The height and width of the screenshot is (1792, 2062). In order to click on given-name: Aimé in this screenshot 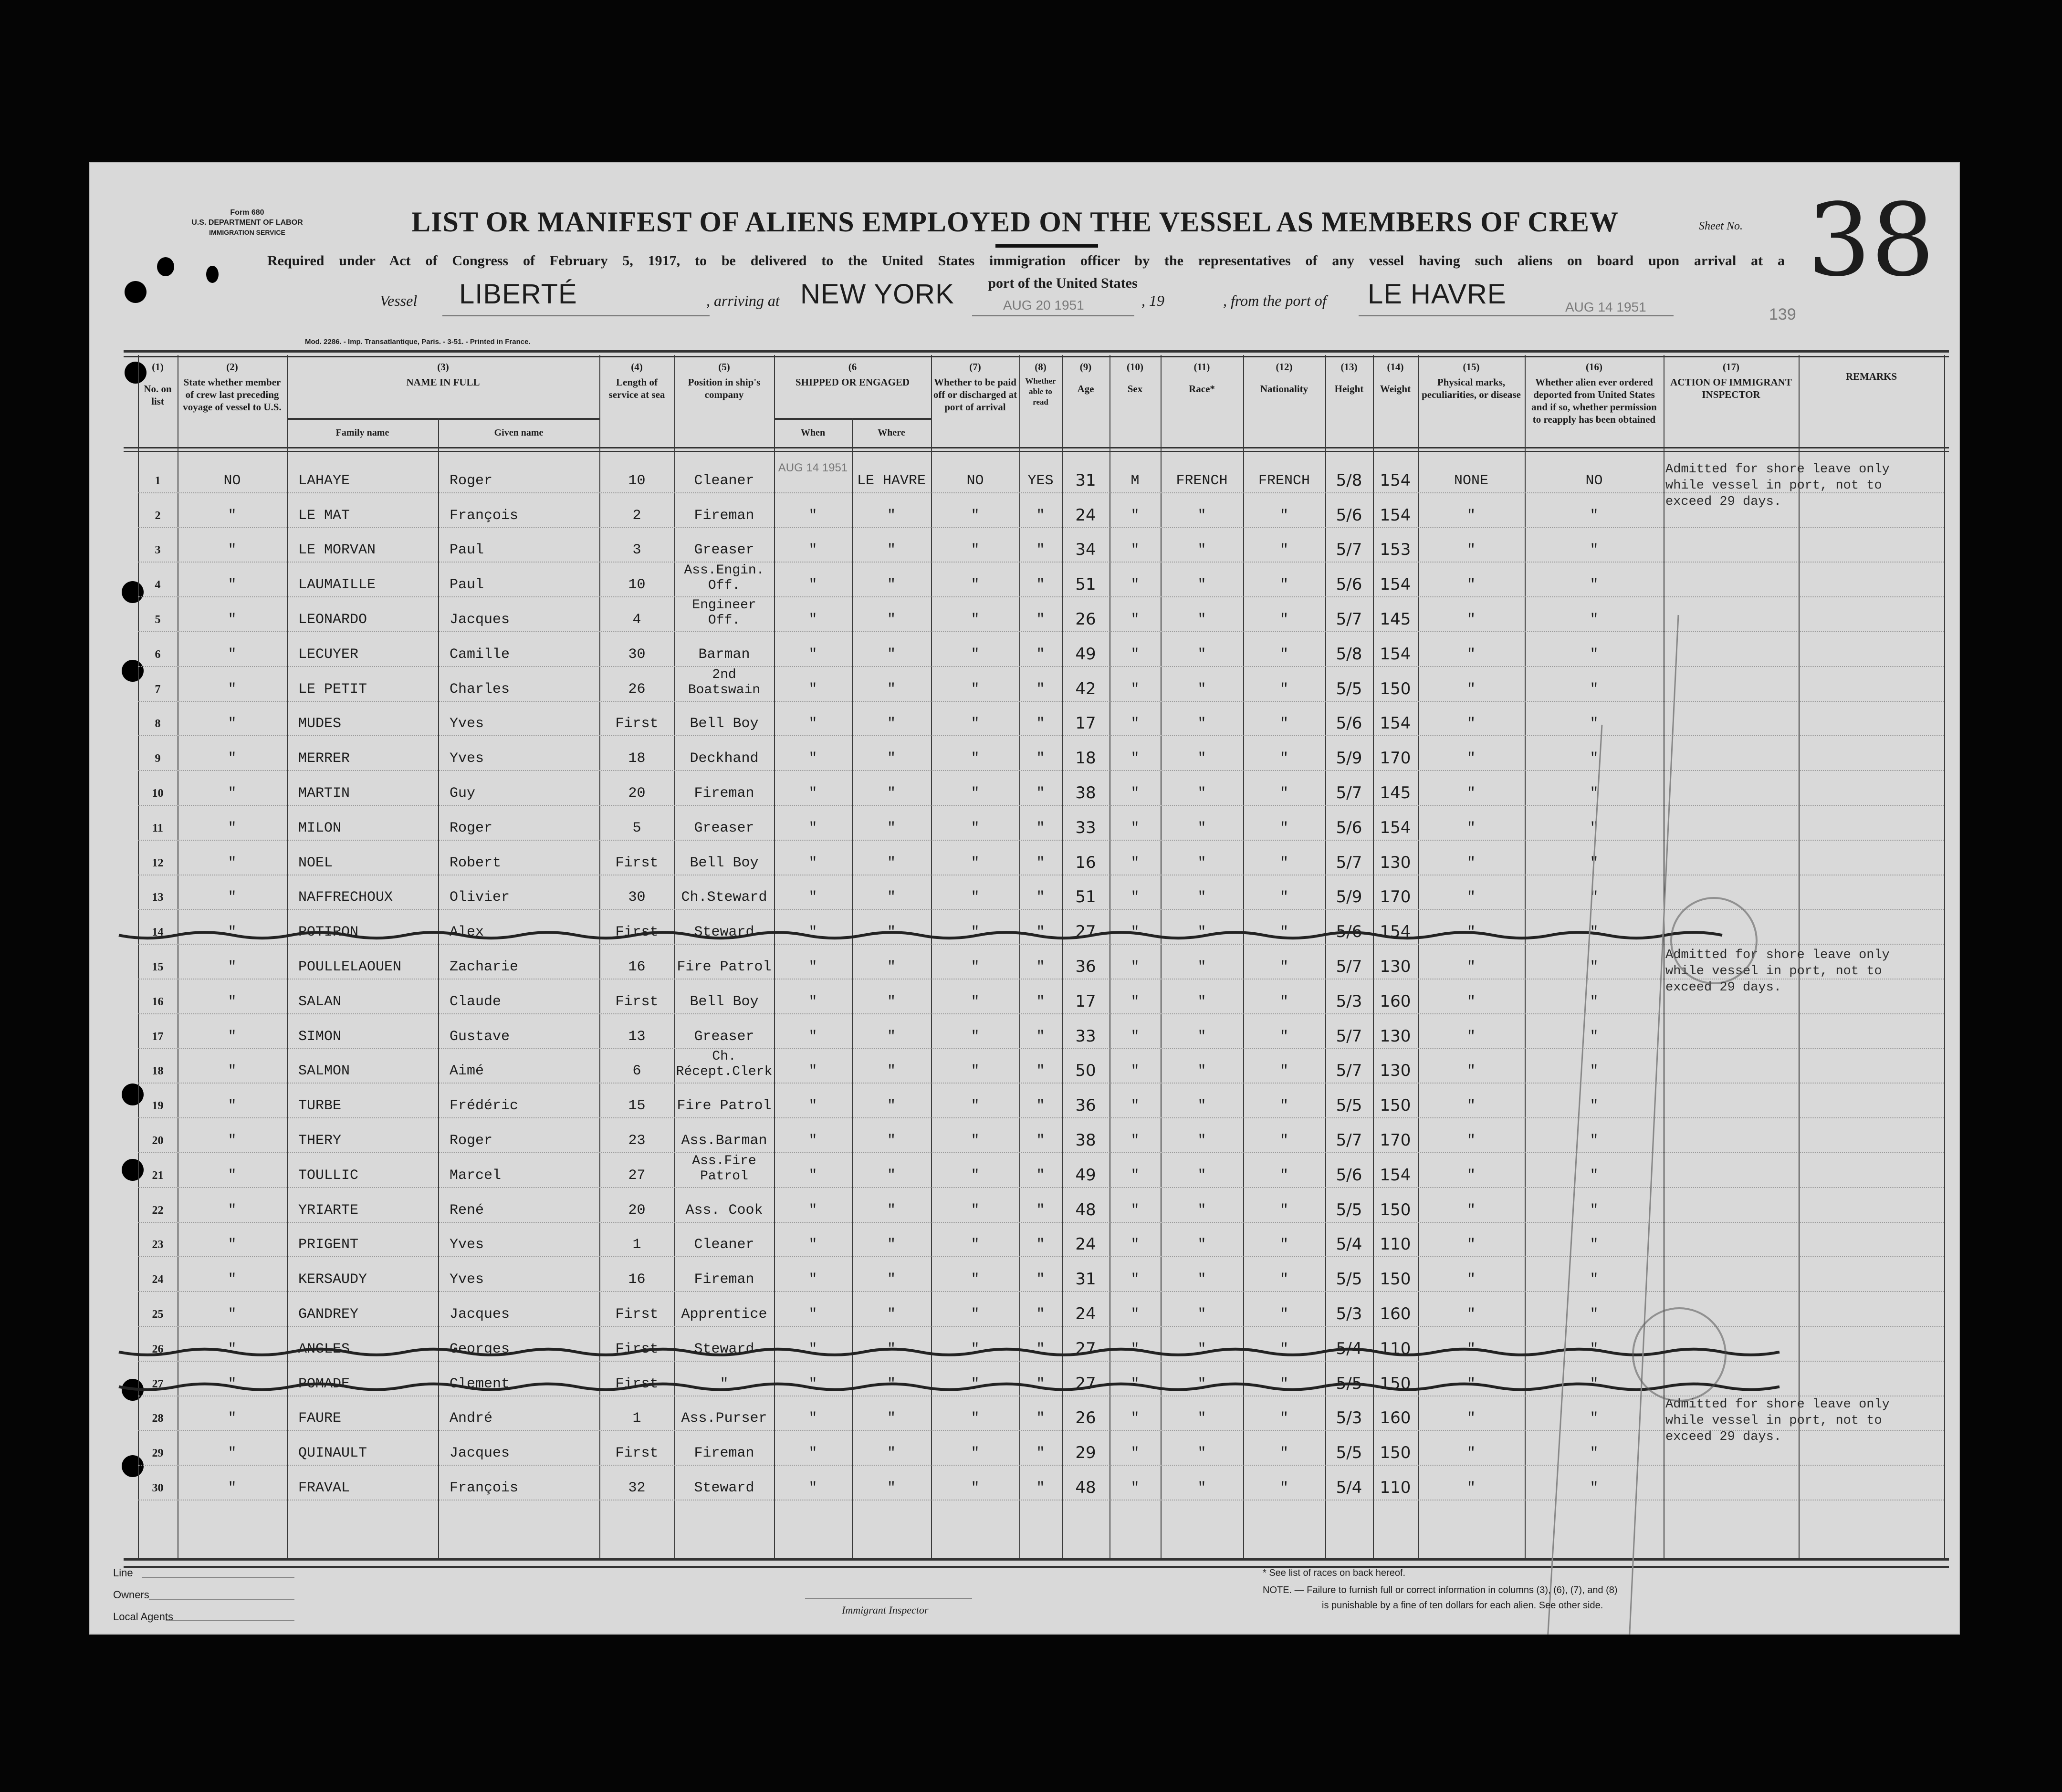, I will do `click(467, 1071)`.